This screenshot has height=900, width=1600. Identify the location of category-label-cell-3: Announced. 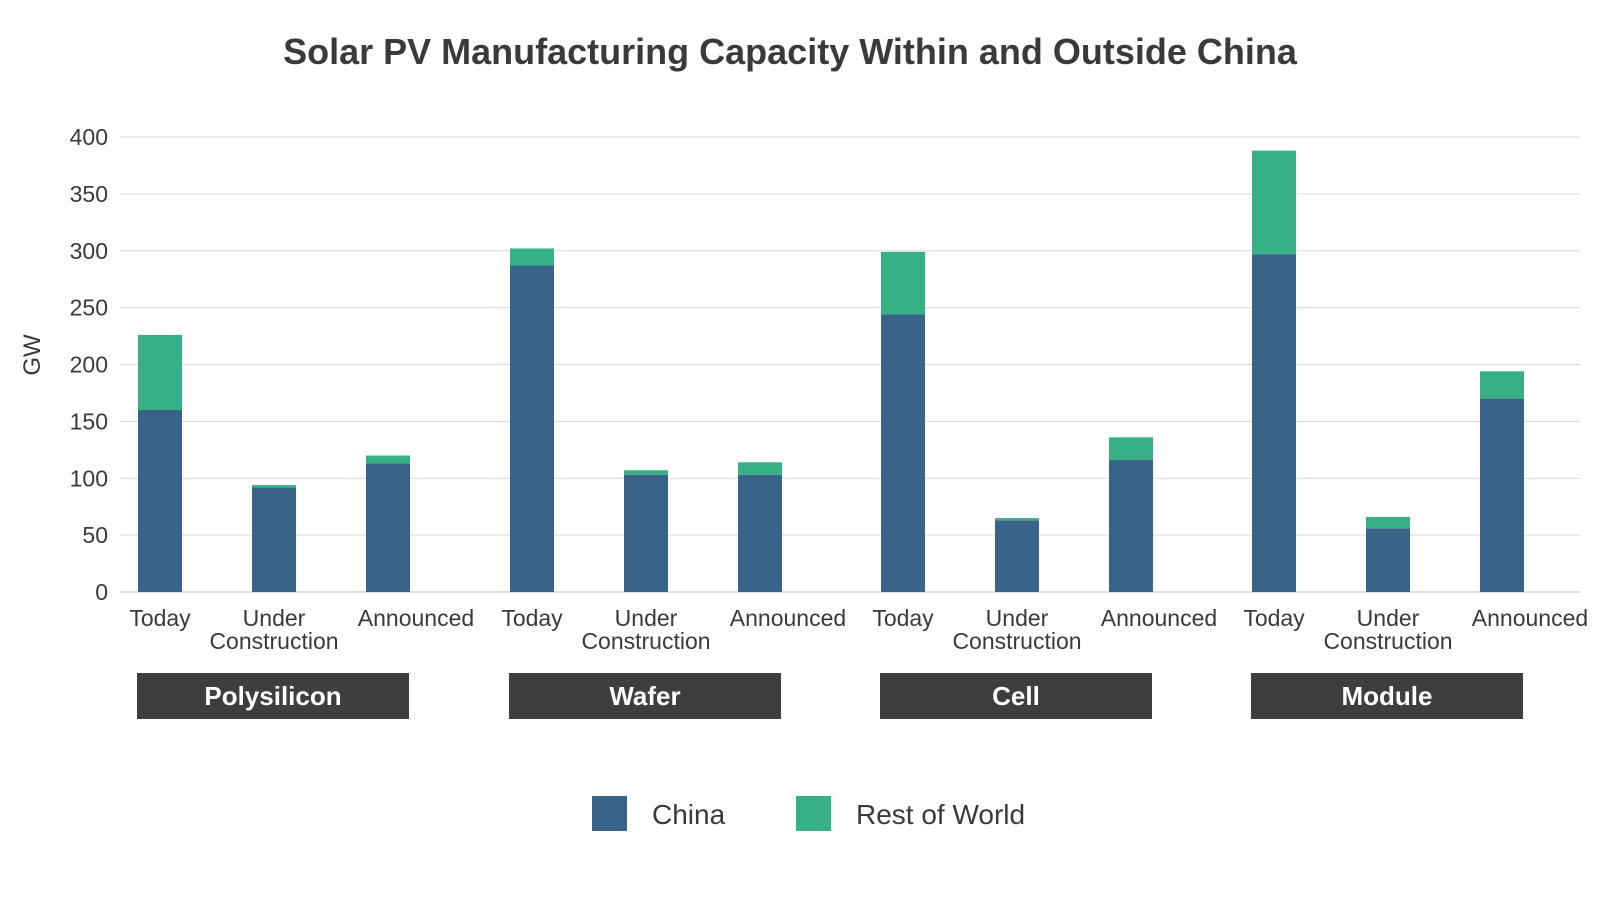
(1159, 618).